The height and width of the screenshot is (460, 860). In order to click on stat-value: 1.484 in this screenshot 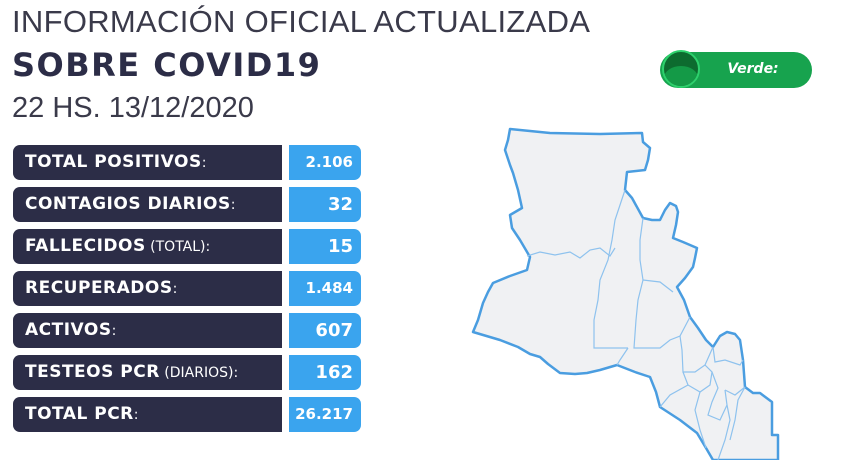, I will do `click(325, 288)`.